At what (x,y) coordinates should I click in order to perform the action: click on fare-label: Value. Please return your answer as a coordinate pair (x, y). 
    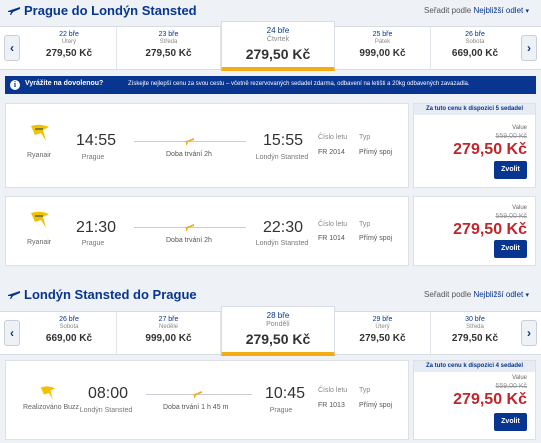
    Looking at the image, I should click on (519, 208).